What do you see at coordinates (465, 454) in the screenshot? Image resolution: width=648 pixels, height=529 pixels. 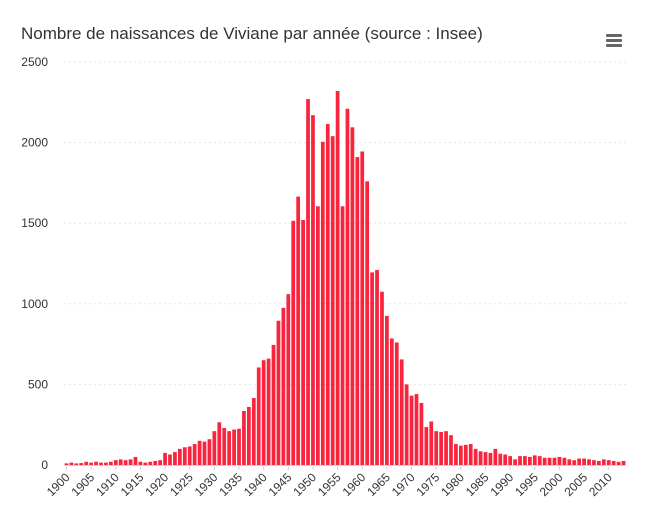 I see `bar-1981` at bounding box center [465, 454].